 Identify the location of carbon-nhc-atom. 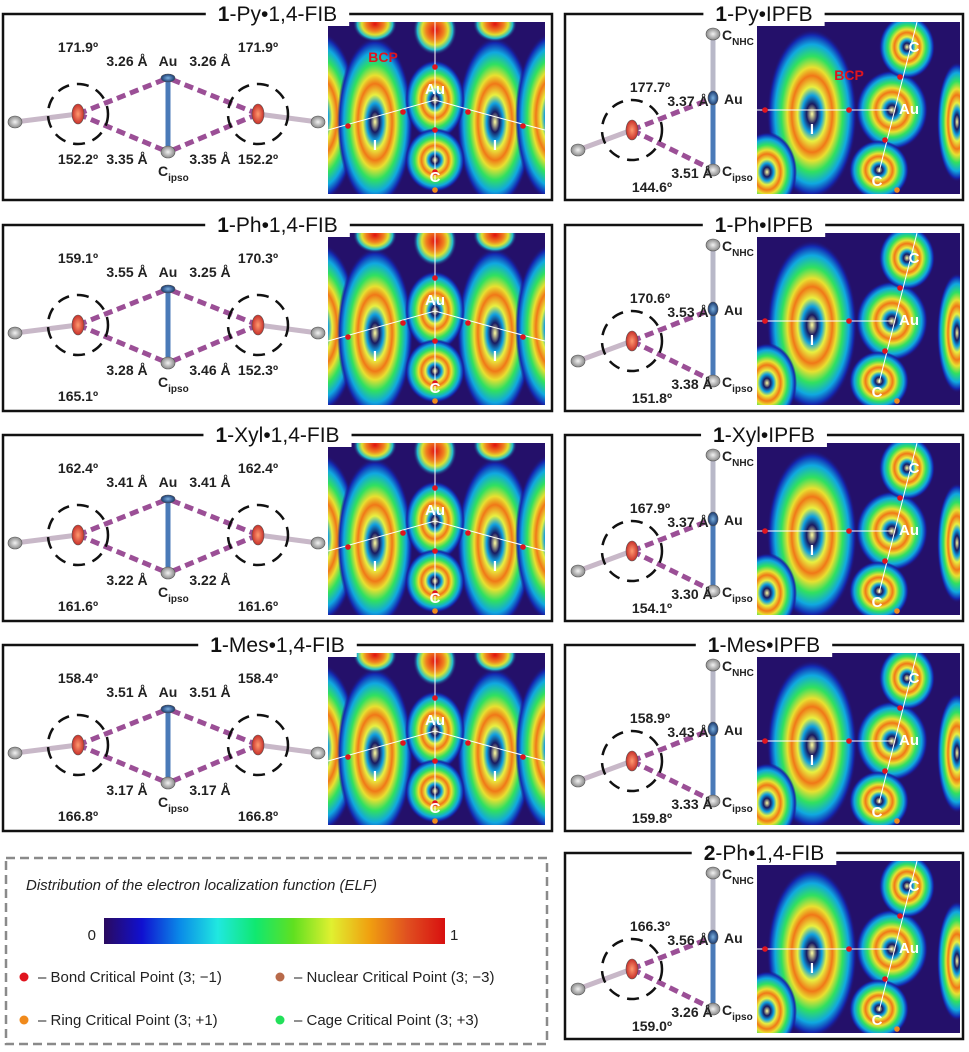
(713, 455).